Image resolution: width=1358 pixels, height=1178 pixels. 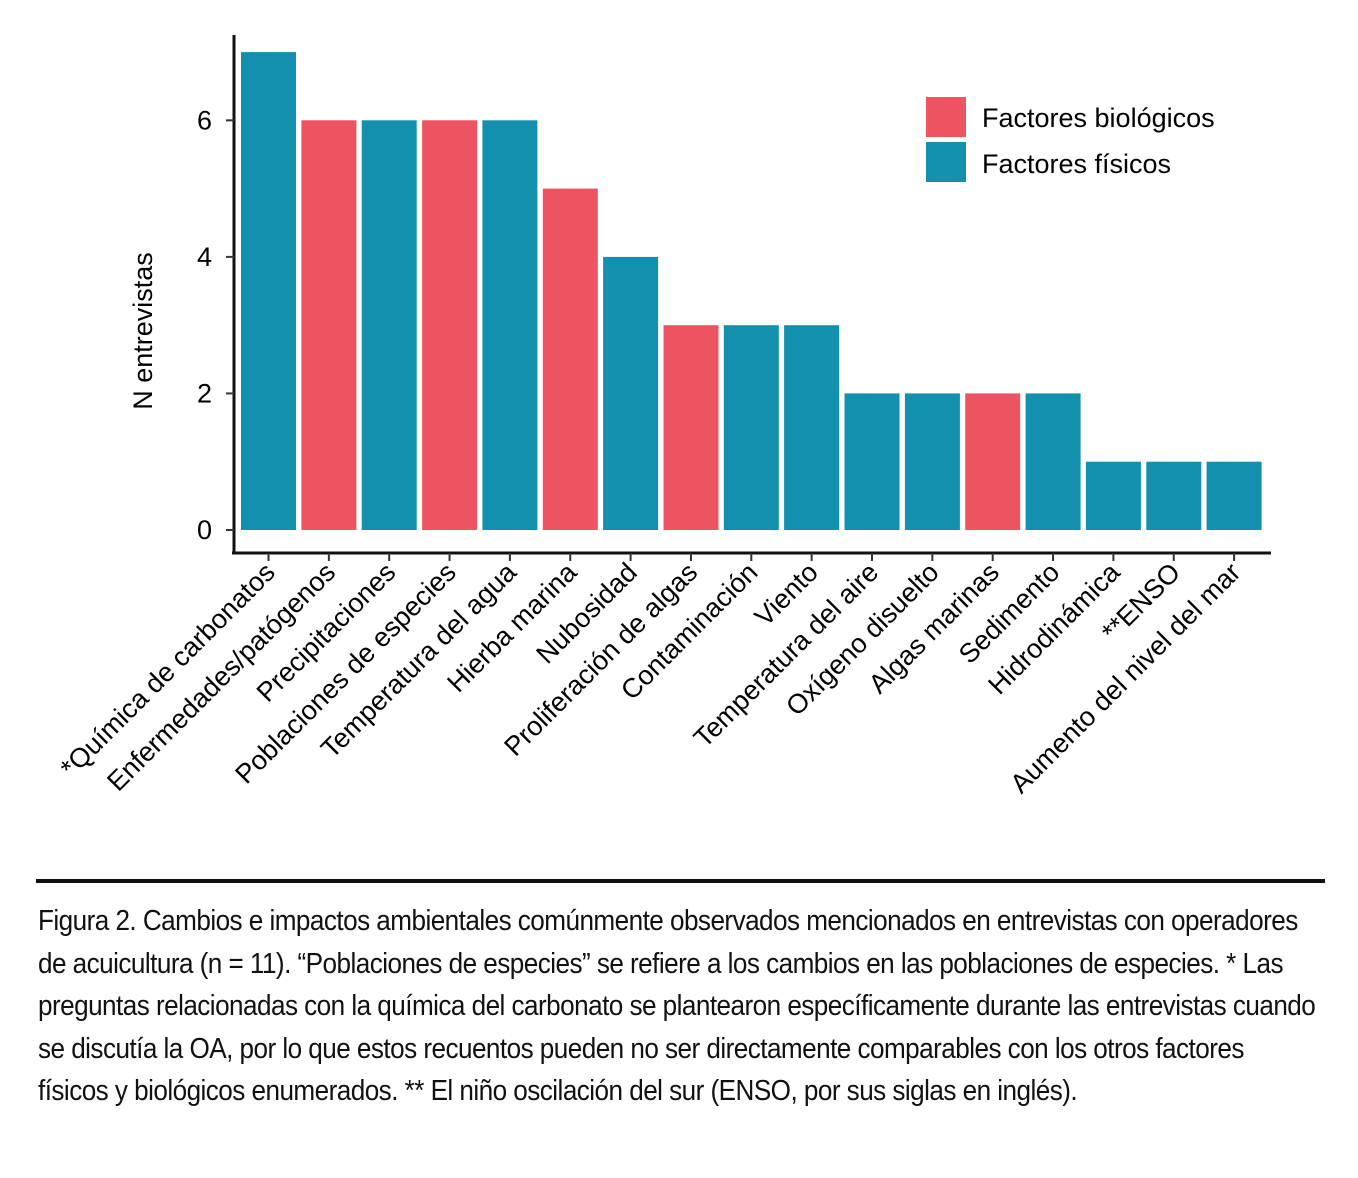 I want to click on y-tick-label: 4, so click(x=204, y=257).